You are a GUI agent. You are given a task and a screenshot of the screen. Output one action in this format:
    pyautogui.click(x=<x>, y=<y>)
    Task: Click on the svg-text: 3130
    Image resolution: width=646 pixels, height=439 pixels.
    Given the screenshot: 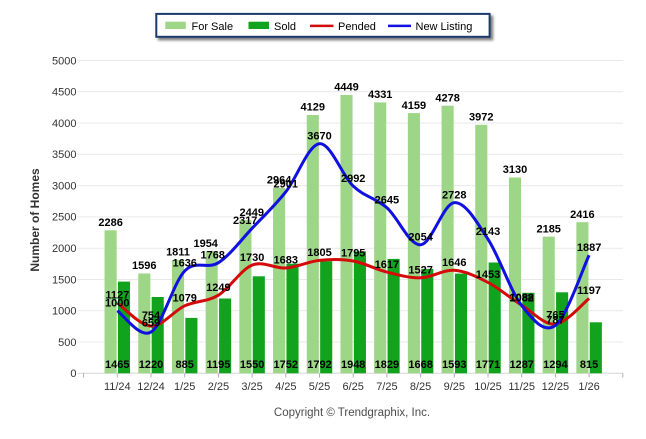 What is the action you would take?
    pyautogui.click(x=515, y=170)
    